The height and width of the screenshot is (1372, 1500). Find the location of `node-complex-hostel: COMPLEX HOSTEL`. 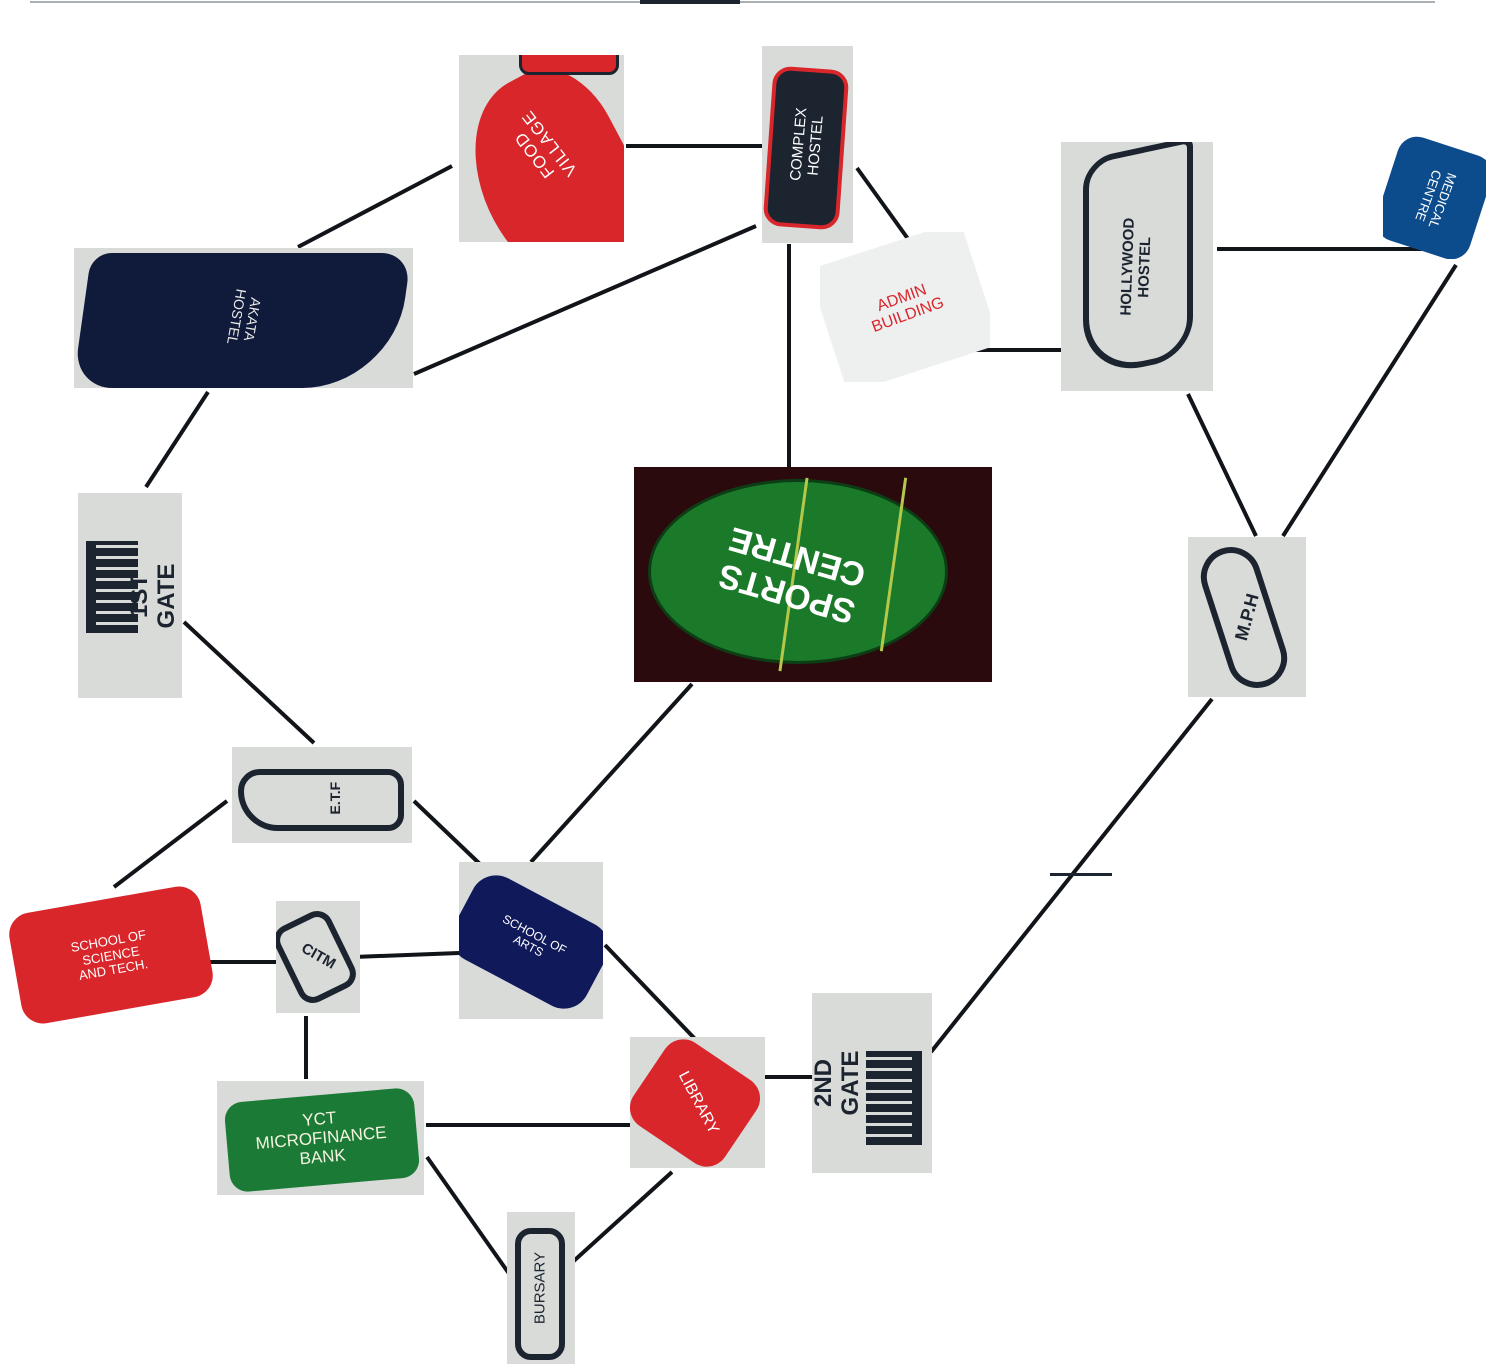

node-complex-hostel: COMPLEX HOSTEL is located at coordinates (807, 144).